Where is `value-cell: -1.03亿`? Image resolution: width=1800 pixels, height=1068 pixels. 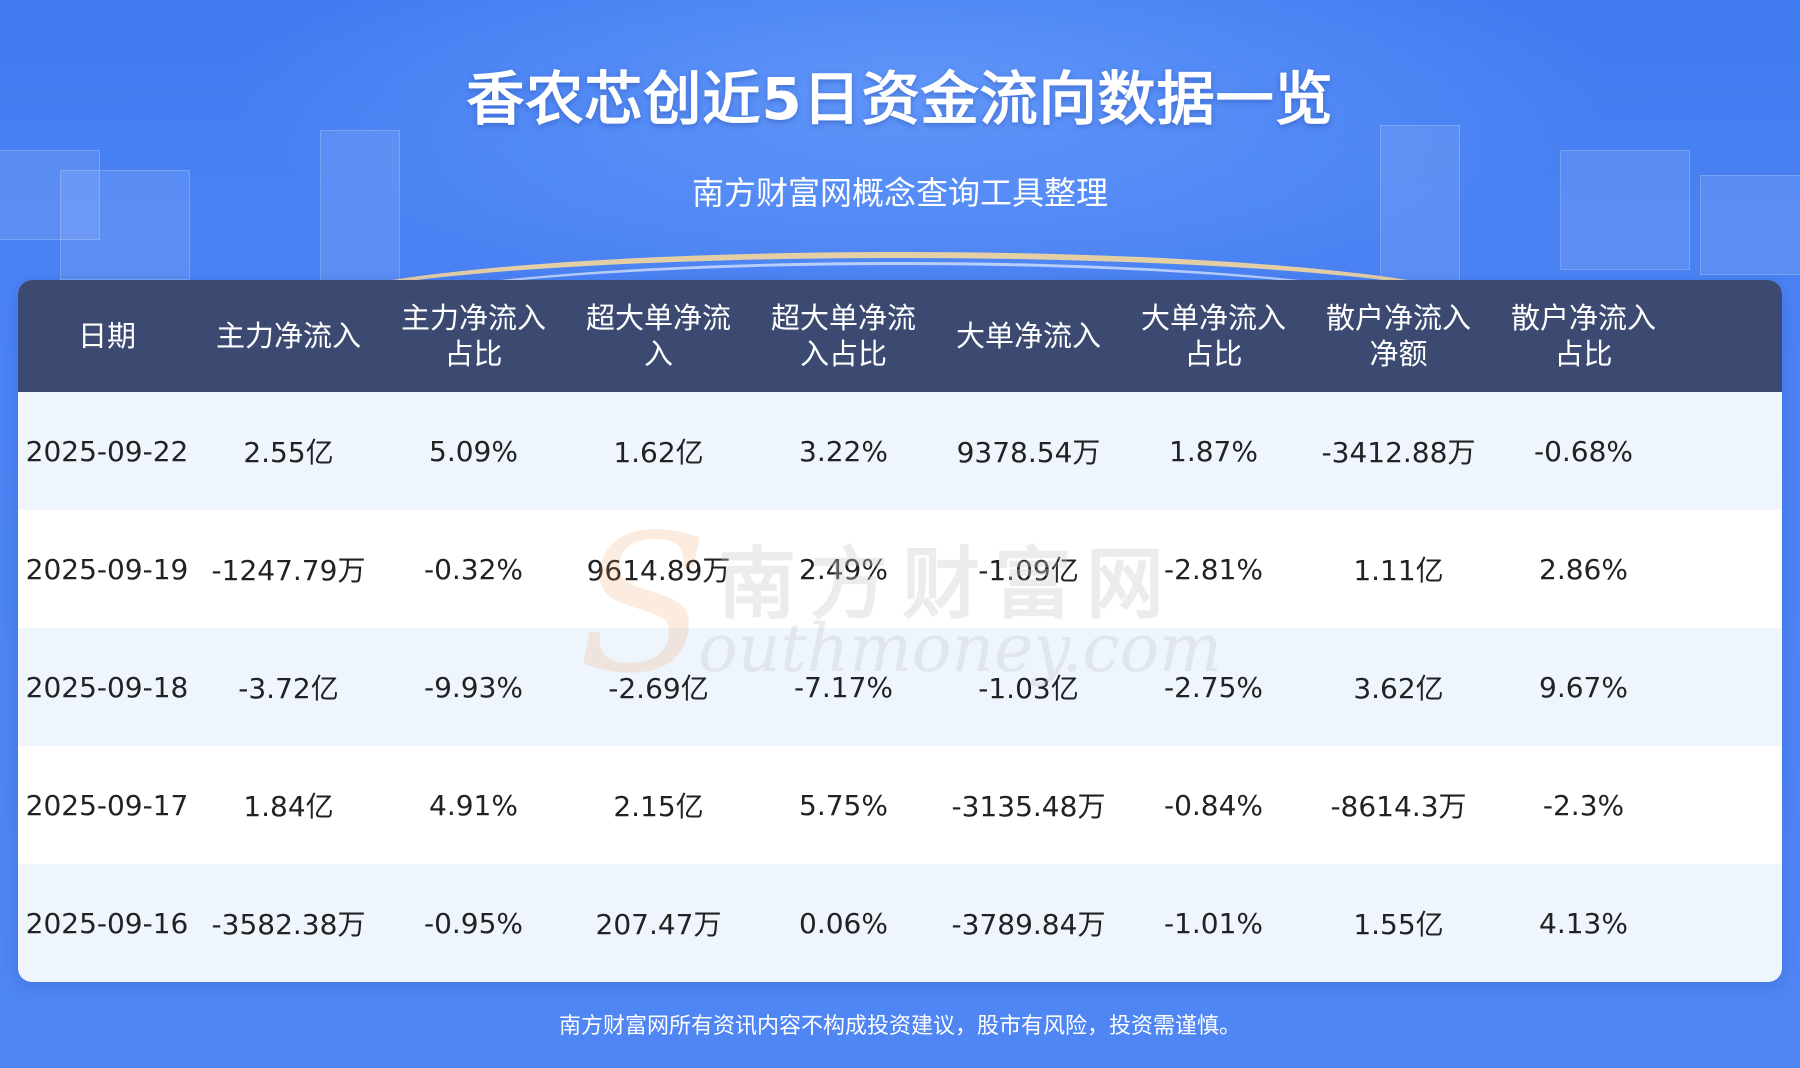
value-cell: -1.03亿 is located at coordinates (1028, 688).